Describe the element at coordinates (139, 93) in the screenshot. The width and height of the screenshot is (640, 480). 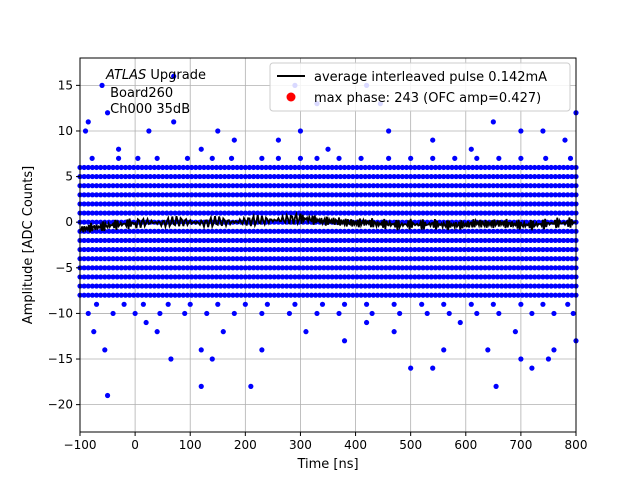
I see `annotation-line-2: Board260` at that location.